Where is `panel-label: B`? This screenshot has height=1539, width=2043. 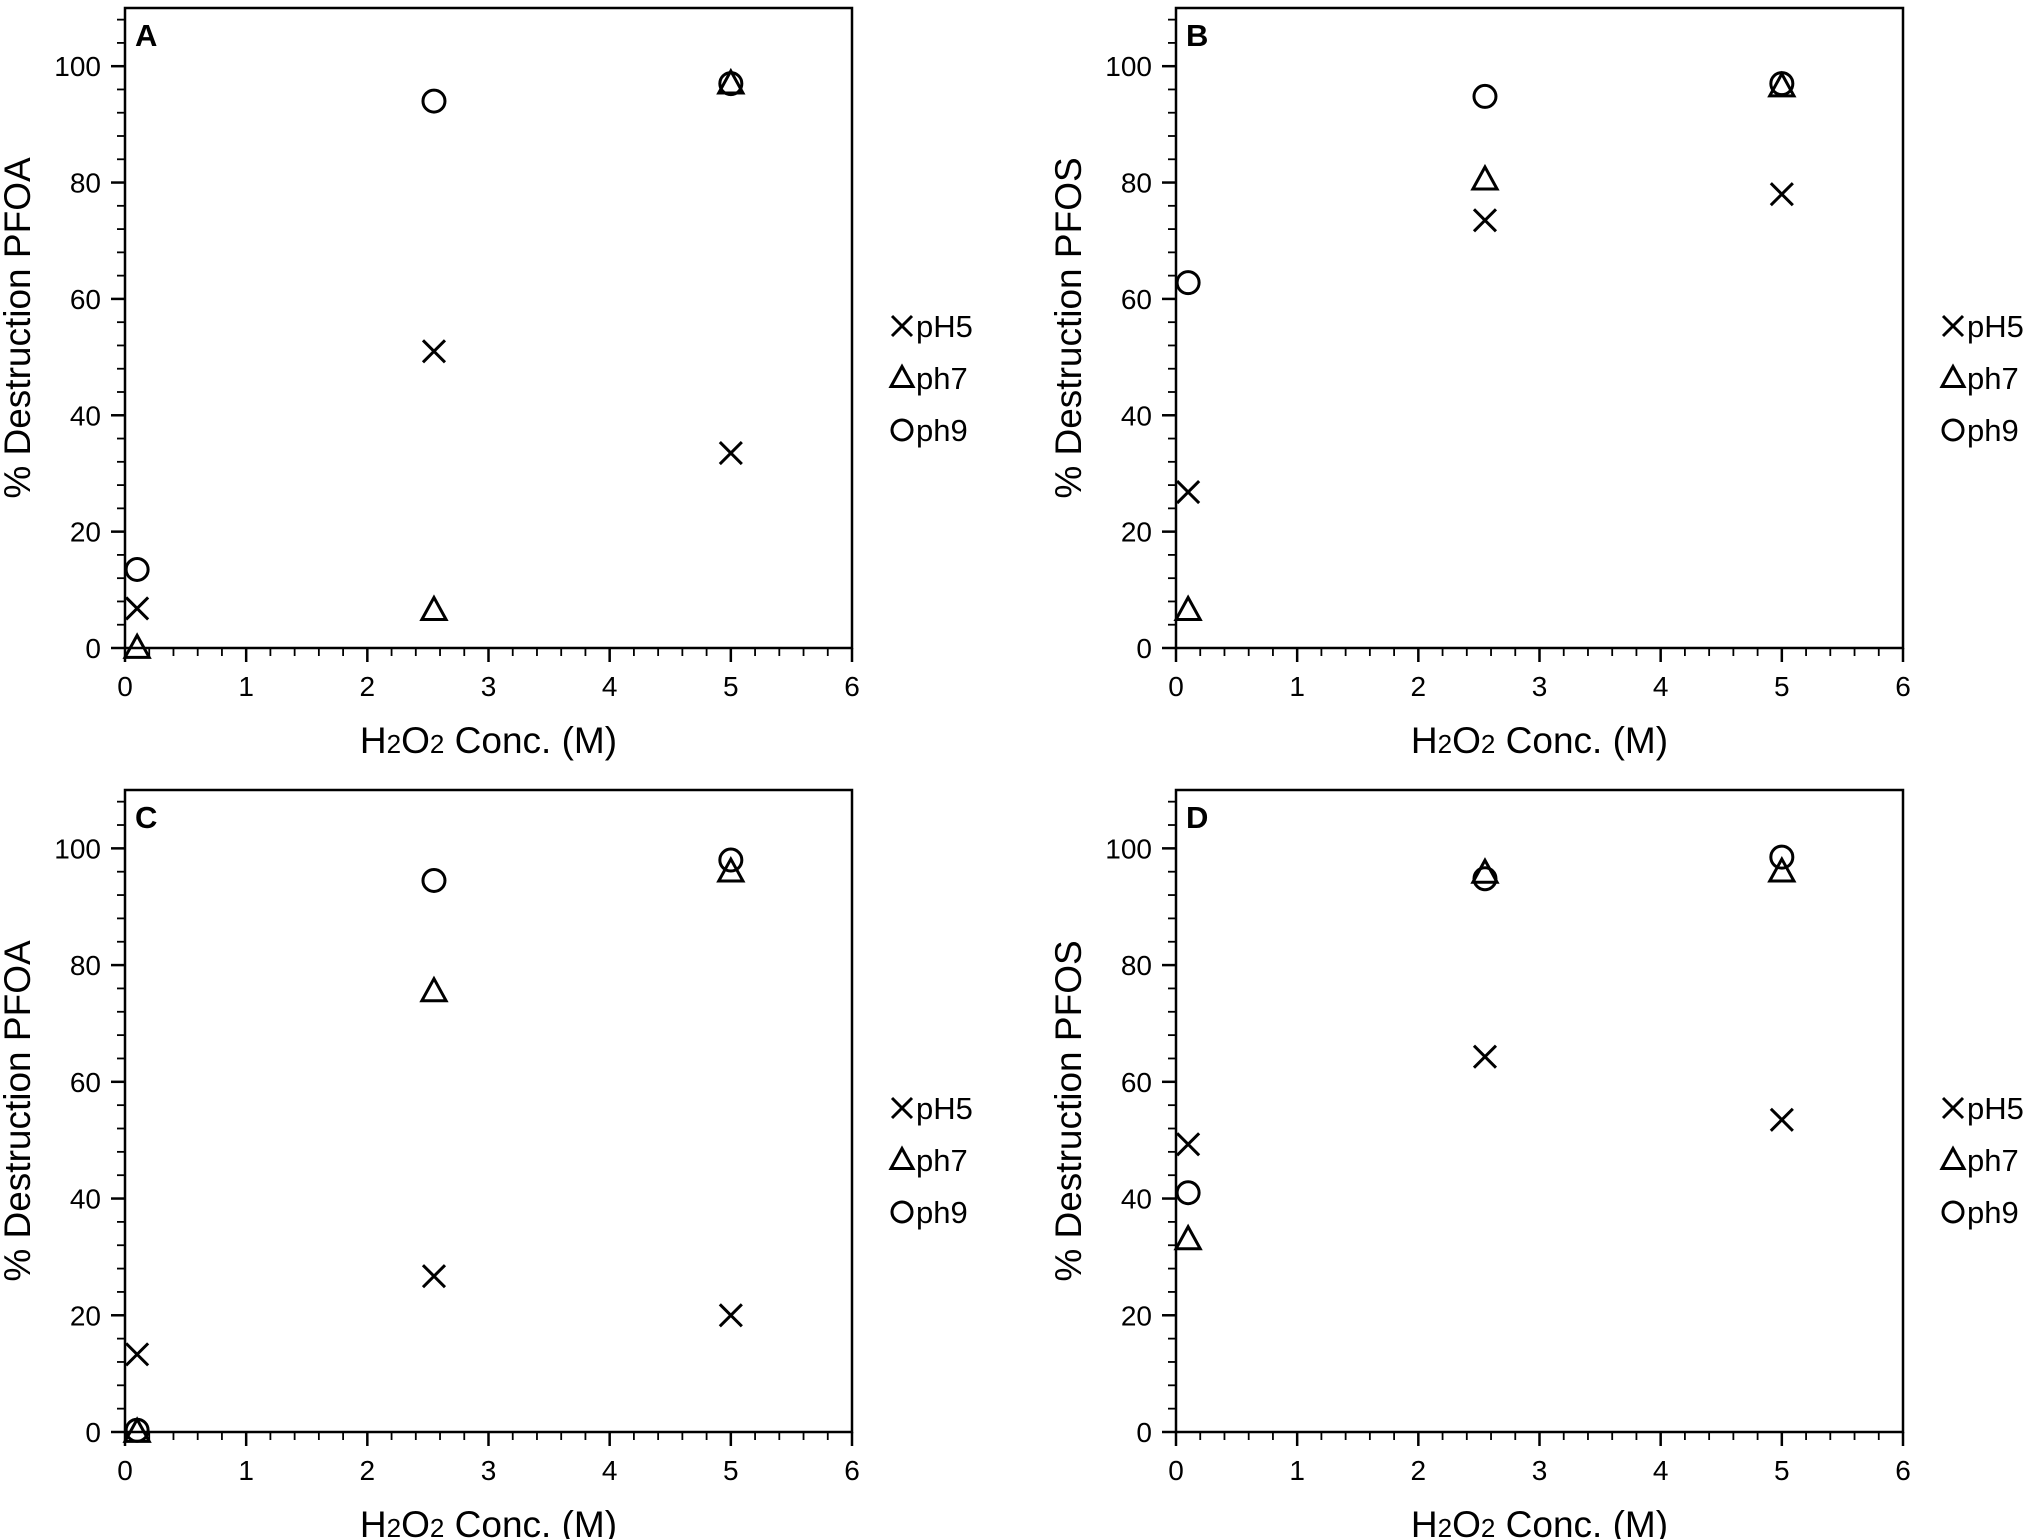 panel-label: B is located at coordinates (1197, 35).